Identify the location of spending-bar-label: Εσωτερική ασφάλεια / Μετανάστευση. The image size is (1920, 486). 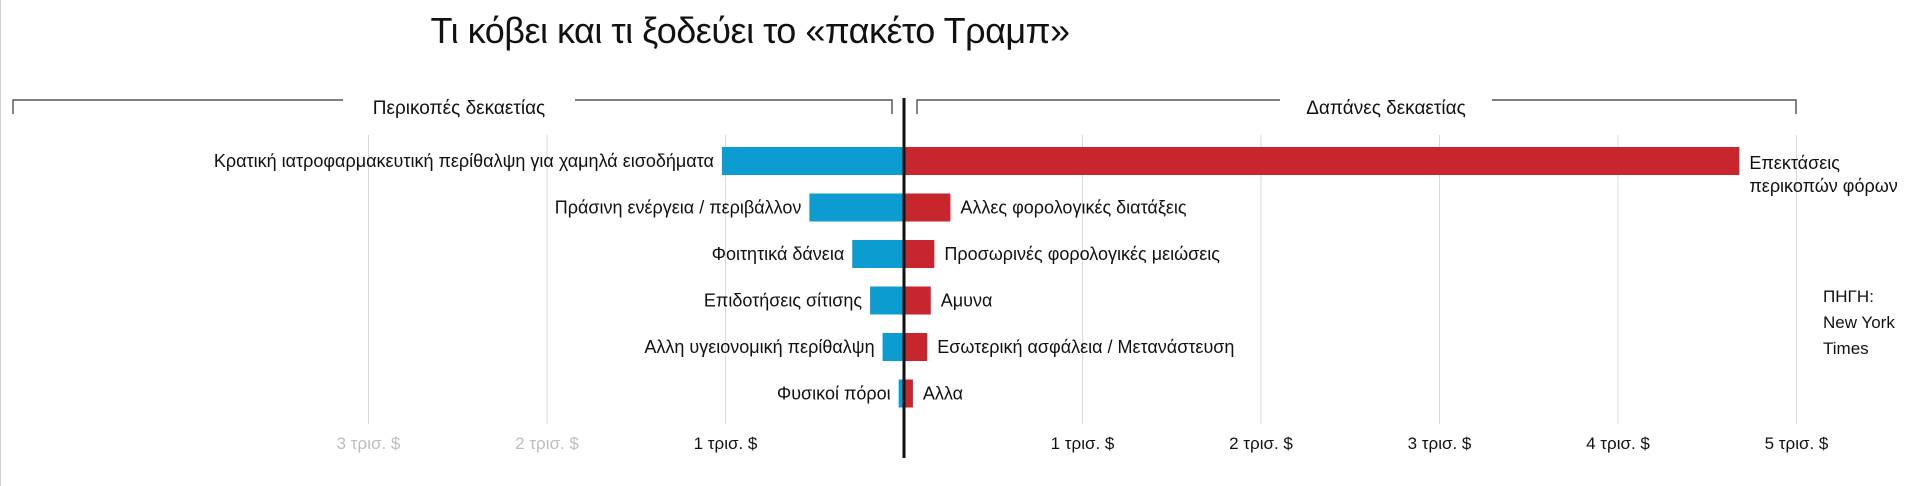
(1085, 347).